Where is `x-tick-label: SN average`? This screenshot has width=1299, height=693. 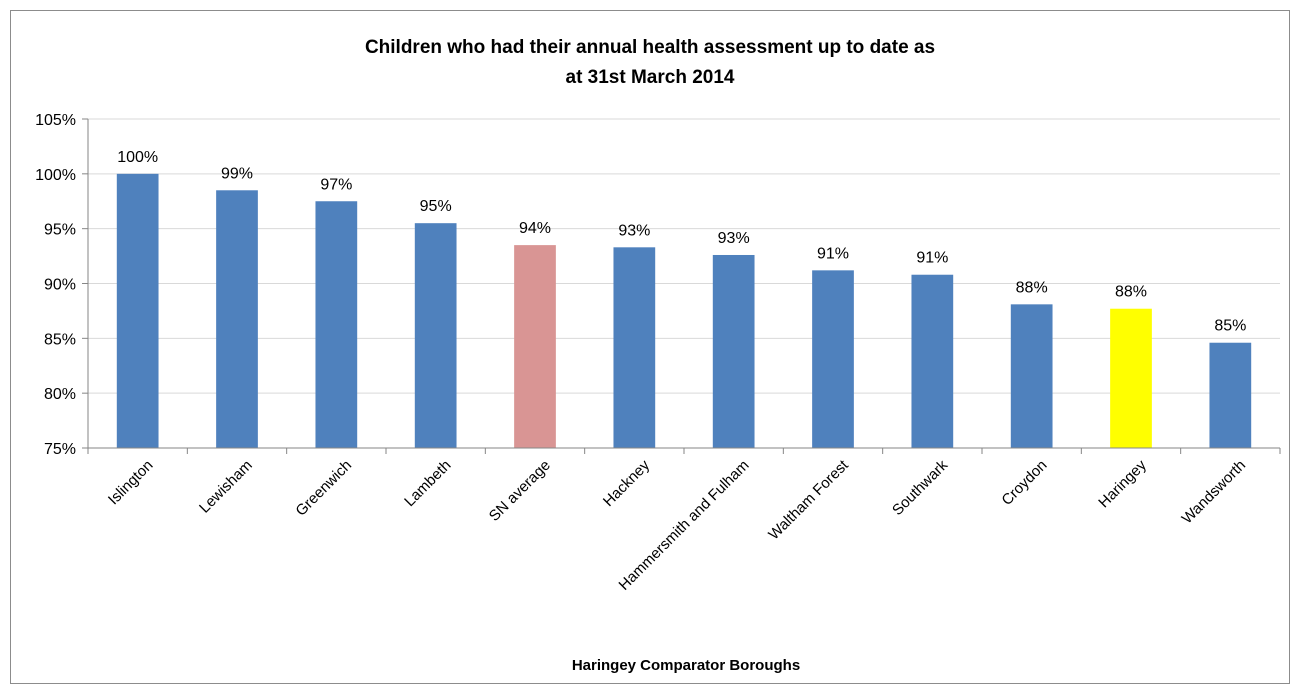 x-tick-label: SN average is located at coordinates (520, 491).